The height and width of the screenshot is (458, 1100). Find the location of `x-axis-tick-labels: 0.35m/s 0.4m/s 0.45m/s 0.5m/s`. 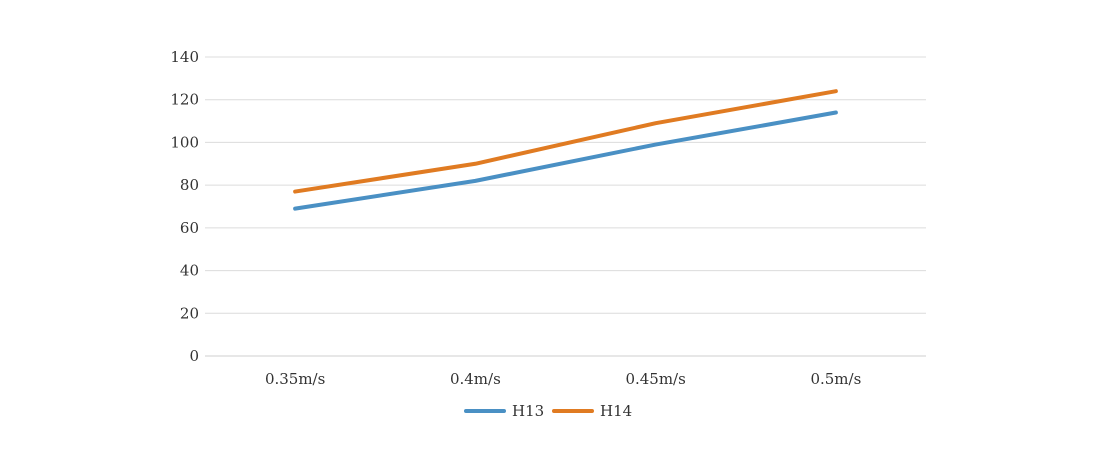

x-axis-tick-labels: 0.35m/s 0.4m/s 0.45m/s 0.5m/s is located at coordinates (563, 379).